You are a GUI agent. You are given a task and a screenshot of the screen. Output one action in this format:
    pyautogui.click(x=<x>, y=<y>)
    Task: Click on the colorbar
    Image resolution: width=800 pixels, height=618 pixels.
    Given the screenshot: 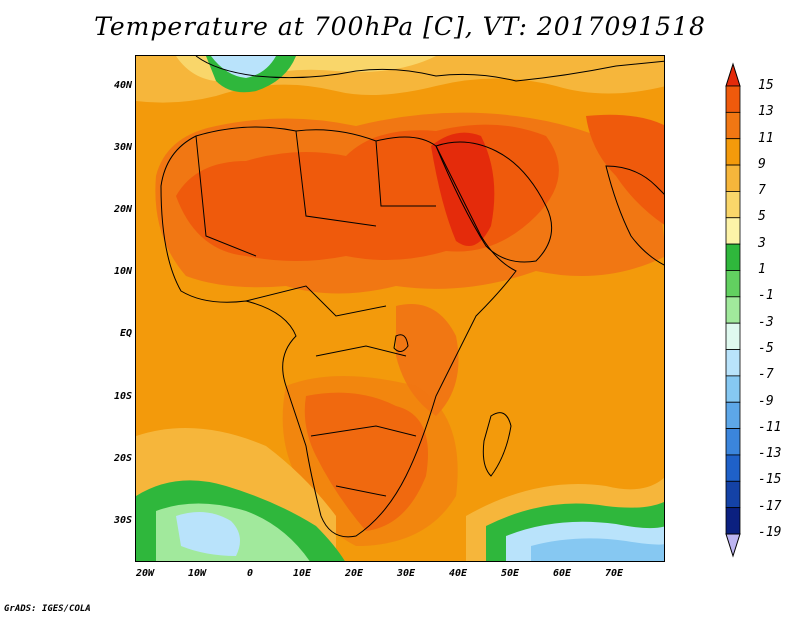 What is the action you would take?
    pyautogui.click(x=733, y=310)
    